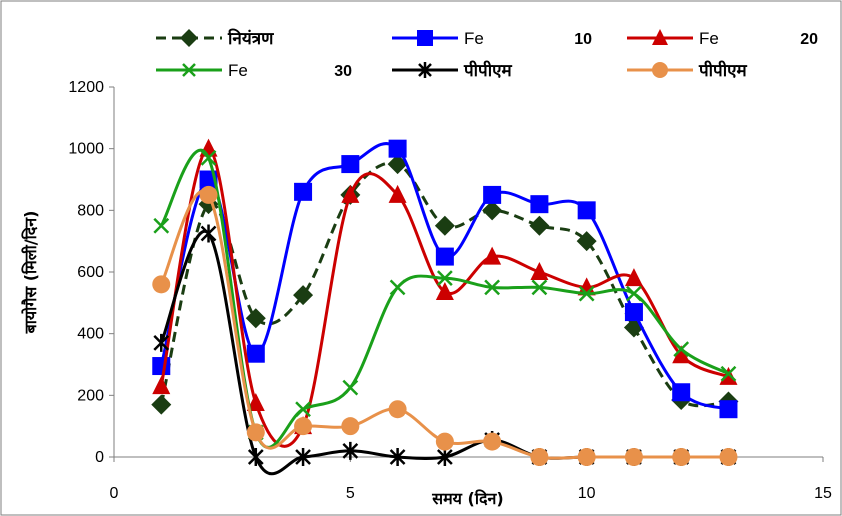 The image size is (842, 516). Describe the element at coordinates (492, 38) in the screenshot. I see `legend-entry-2: Fe 10` at that location.